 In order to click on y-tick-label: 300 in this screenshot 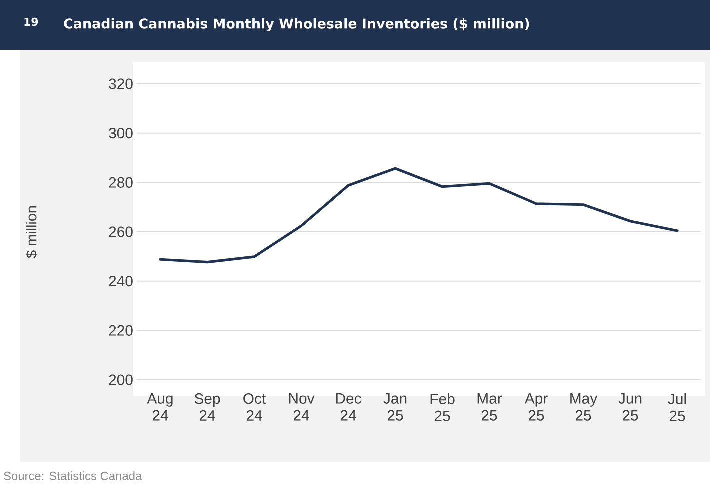, I will do `click(121, 133)`.